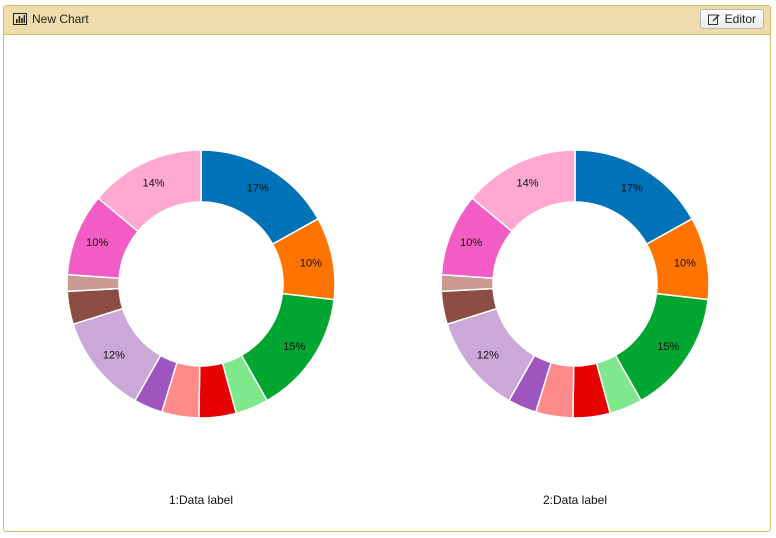 Image resolution: width=776 pixels, height=538 pixels. I want to click on bar-chart-icon, so click(20, 19).